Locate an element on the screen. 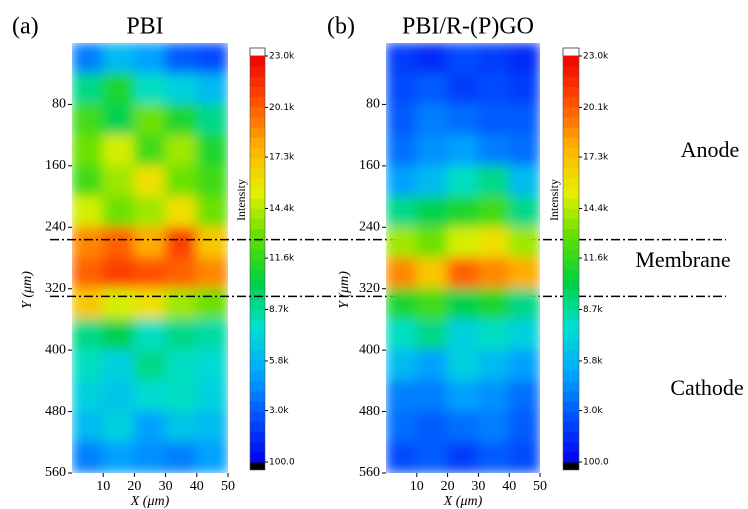  y-tick-label: 240 is located at coordinates (369, 227).